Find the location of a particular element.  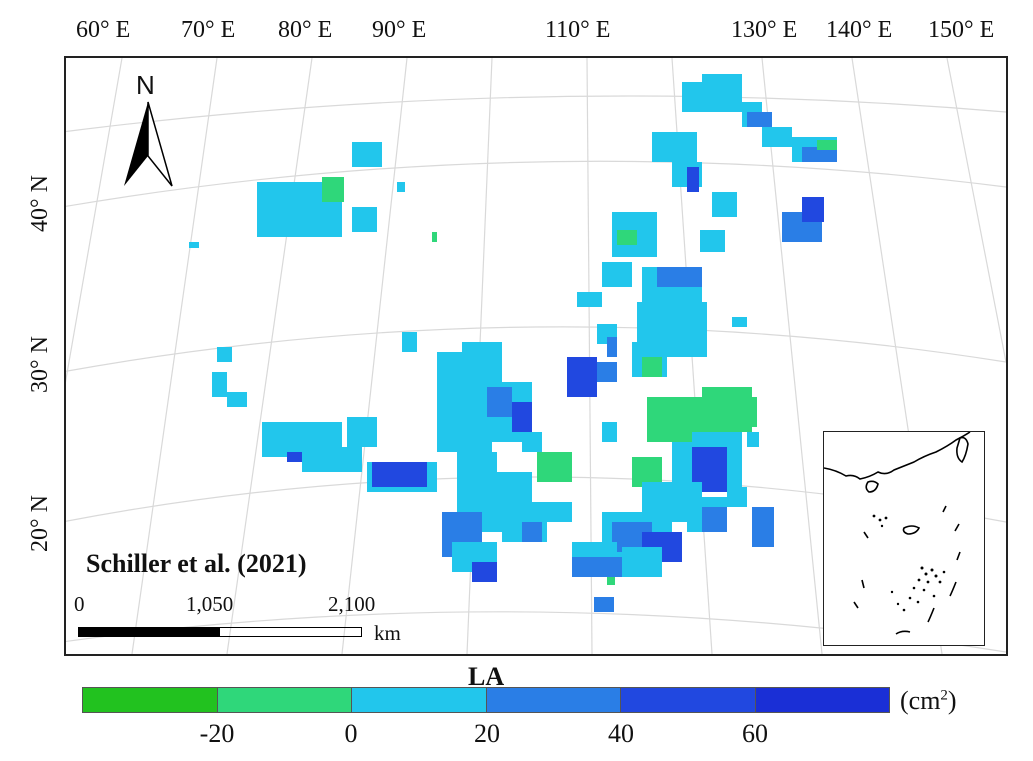

legend-tick: 20 is located at coordinates (487, 733).